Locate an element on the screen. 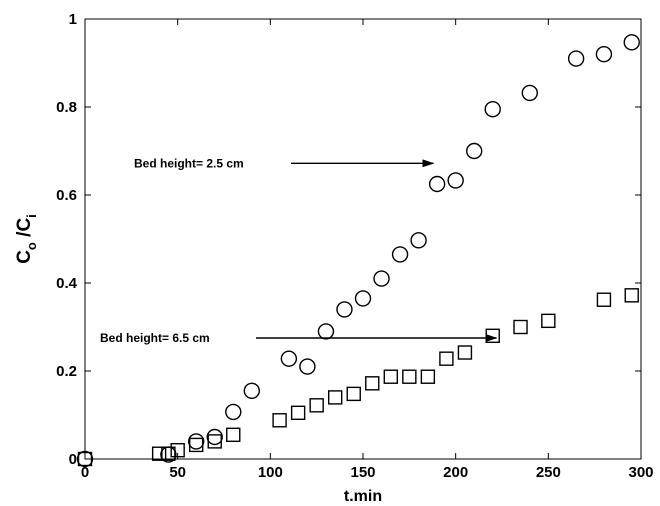 The image size is (660, 506). y-tick-label: 1 is located at coordinates (73, 19).